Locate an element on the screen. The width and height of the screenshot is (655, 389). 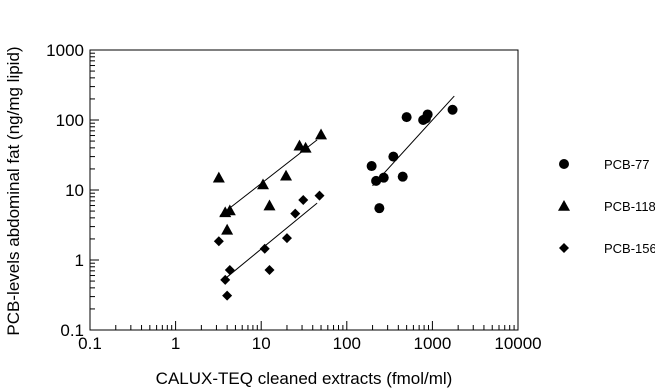
y-tick-label: 1 is located at coordinates (79, 260).